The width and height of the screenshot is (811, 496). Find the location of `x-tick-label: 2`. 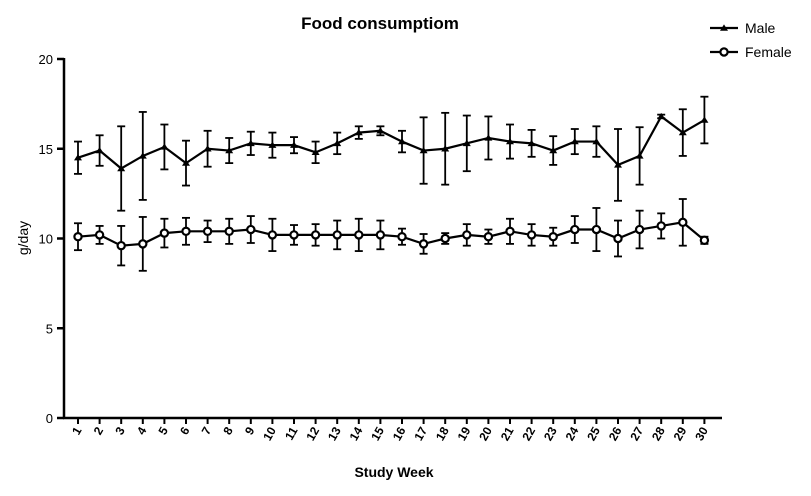

x-tick-label: 2 is located at coordinates (99, 430).